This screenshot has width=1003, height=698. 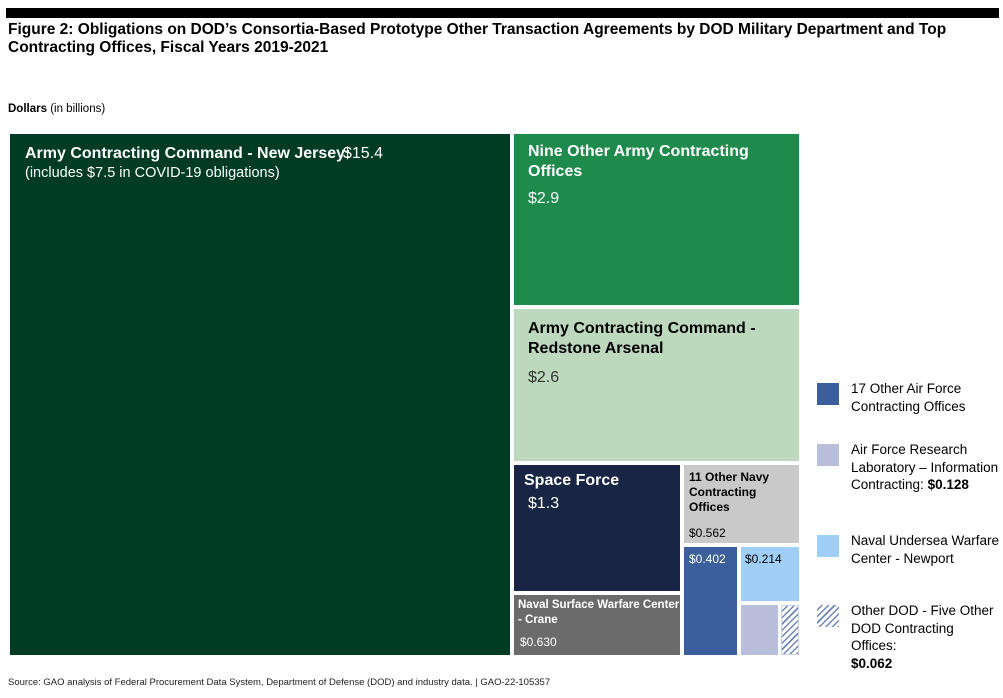 What do you see at coordinates (27, 109) in the screenshot?
I see `units-label-main: Dollars` at bounding box center [27, 109].